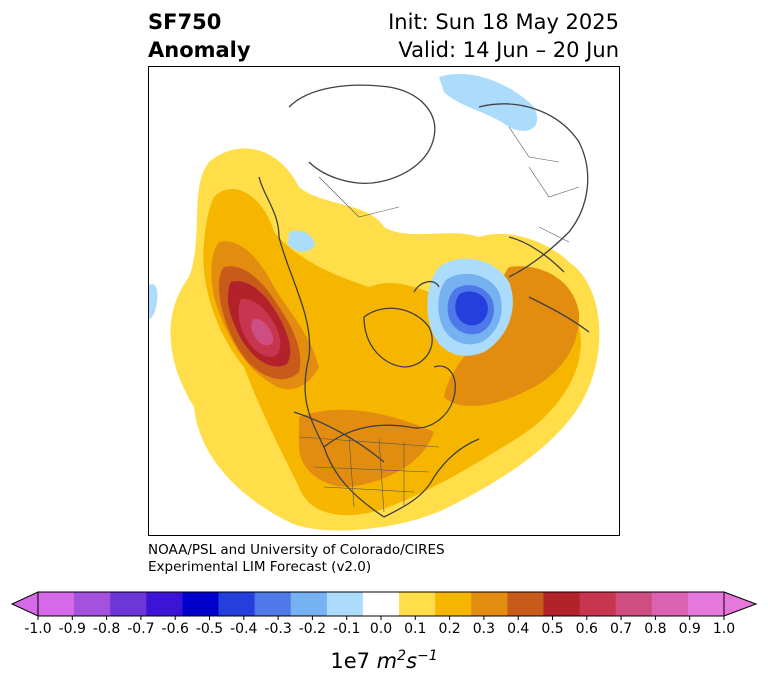  What do you see at coordinates (312, 628) in the screenshot?
I see `colorbar-tick-label: -0.2` at bounding box center [312, 628].